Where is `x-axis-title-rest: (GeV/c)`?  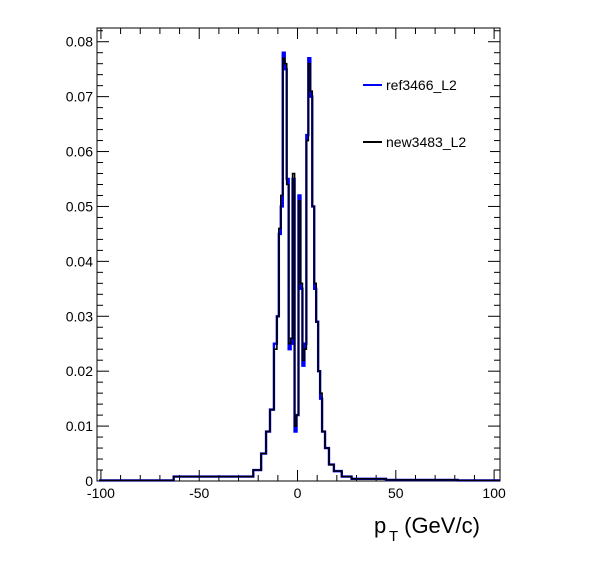
x-axis-title-rest: (GeV/c) is located at coordinates (439, 525).